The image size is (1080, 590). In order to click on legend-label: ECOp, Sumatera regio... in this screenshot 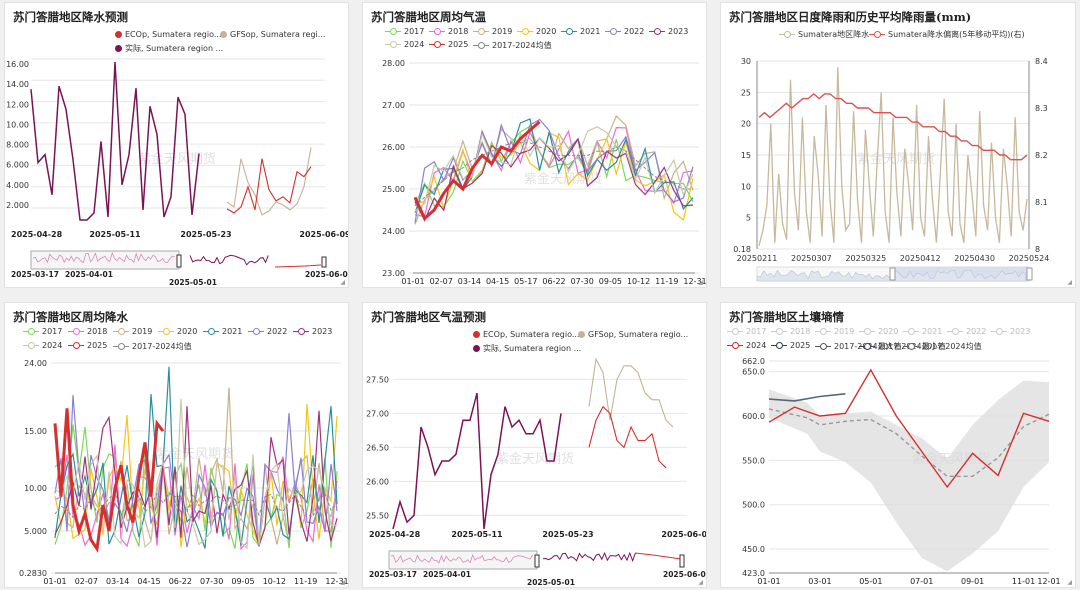, I will do `click(531, 334)`.